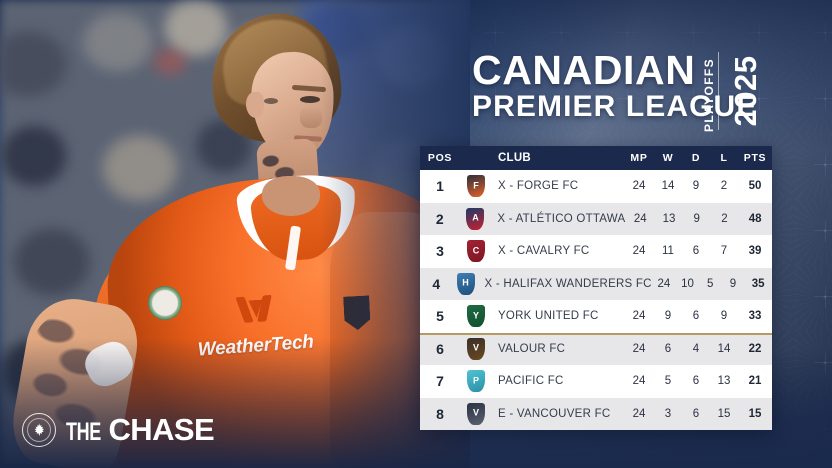 The width and height of the screenshot is (832, 468). Describe the element at coordinates (561, 218) in the screenshot. I see `cell-club: X - ATLÉTICO OTTAWA` at that location.